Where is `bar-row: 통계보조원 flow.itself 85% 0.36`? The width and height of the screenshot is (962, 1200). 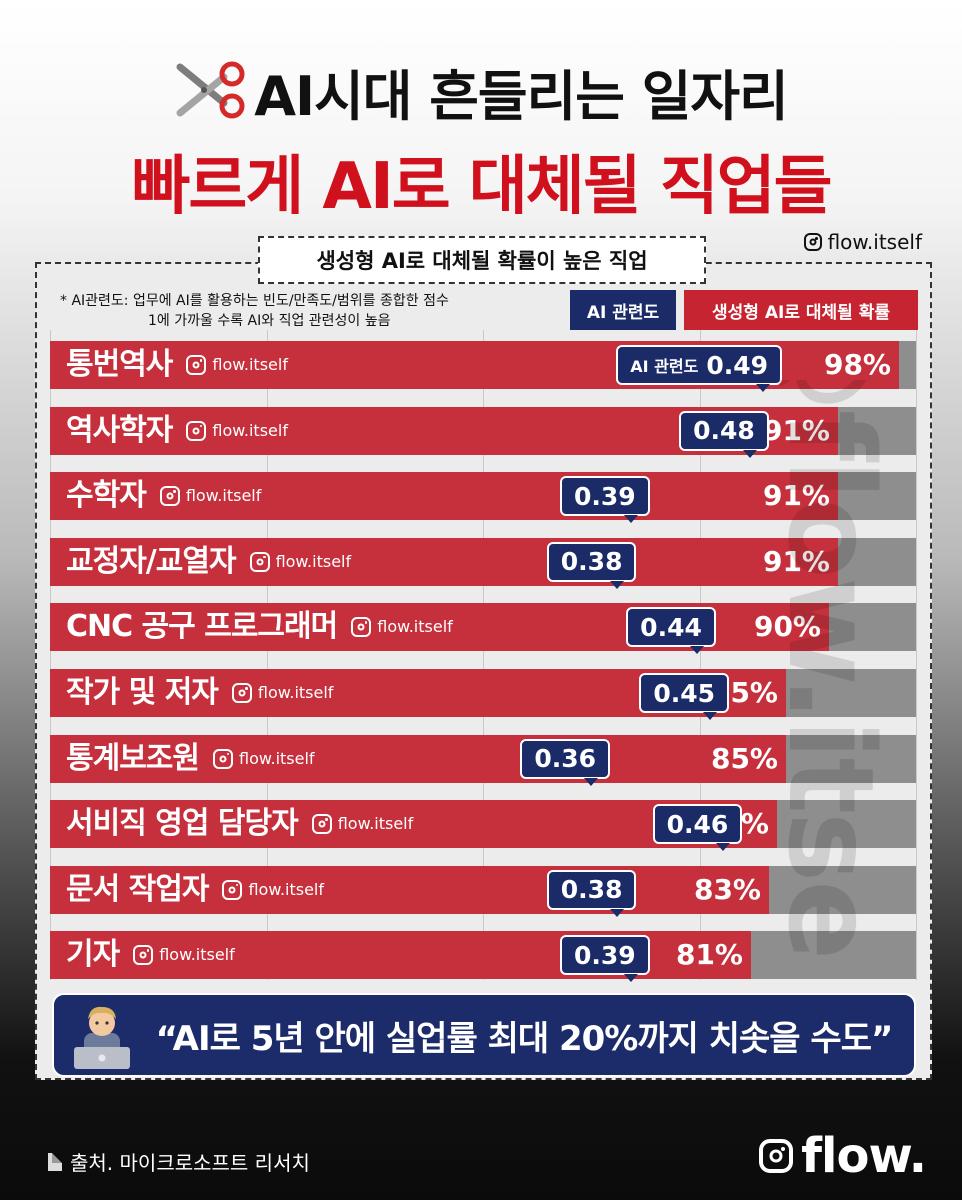 bar-row: 통계보조원 flow.itself 85% 0.36 is located at coordinates (483, 760).